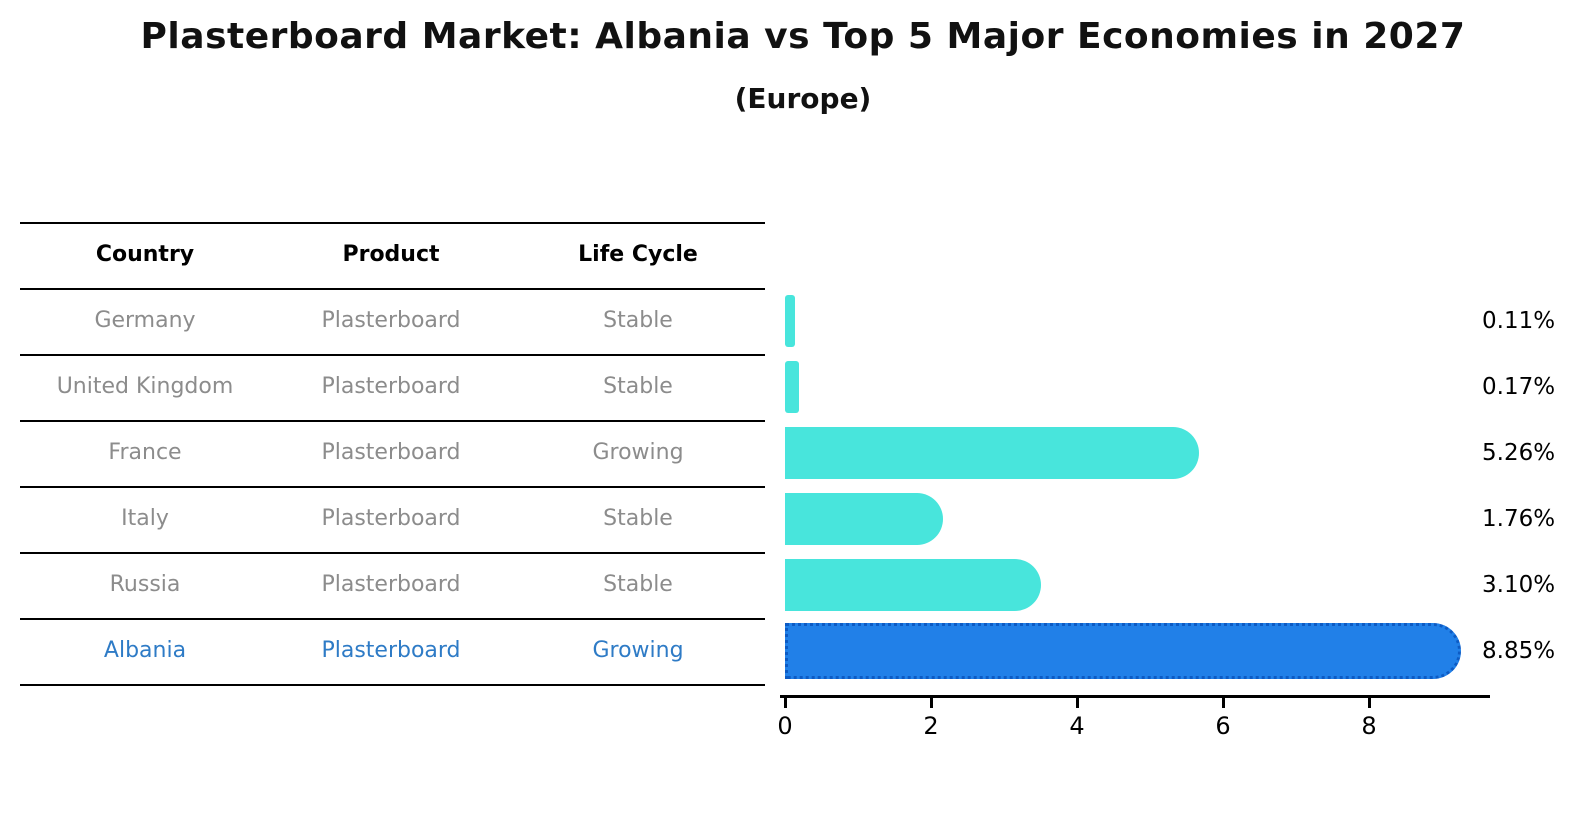  I want to click on table-cell-france-product: Plasterboard, so click(391, 452).